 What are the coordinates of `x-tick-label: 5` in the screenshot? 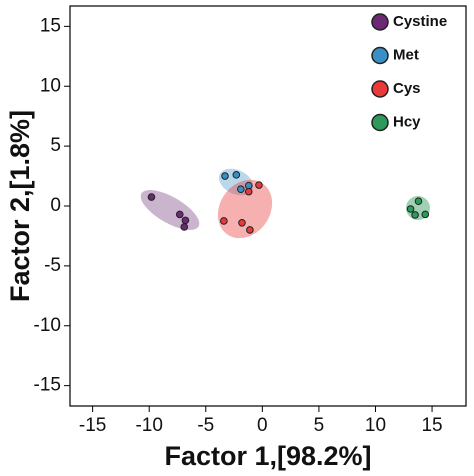 It's located at (319, 425).